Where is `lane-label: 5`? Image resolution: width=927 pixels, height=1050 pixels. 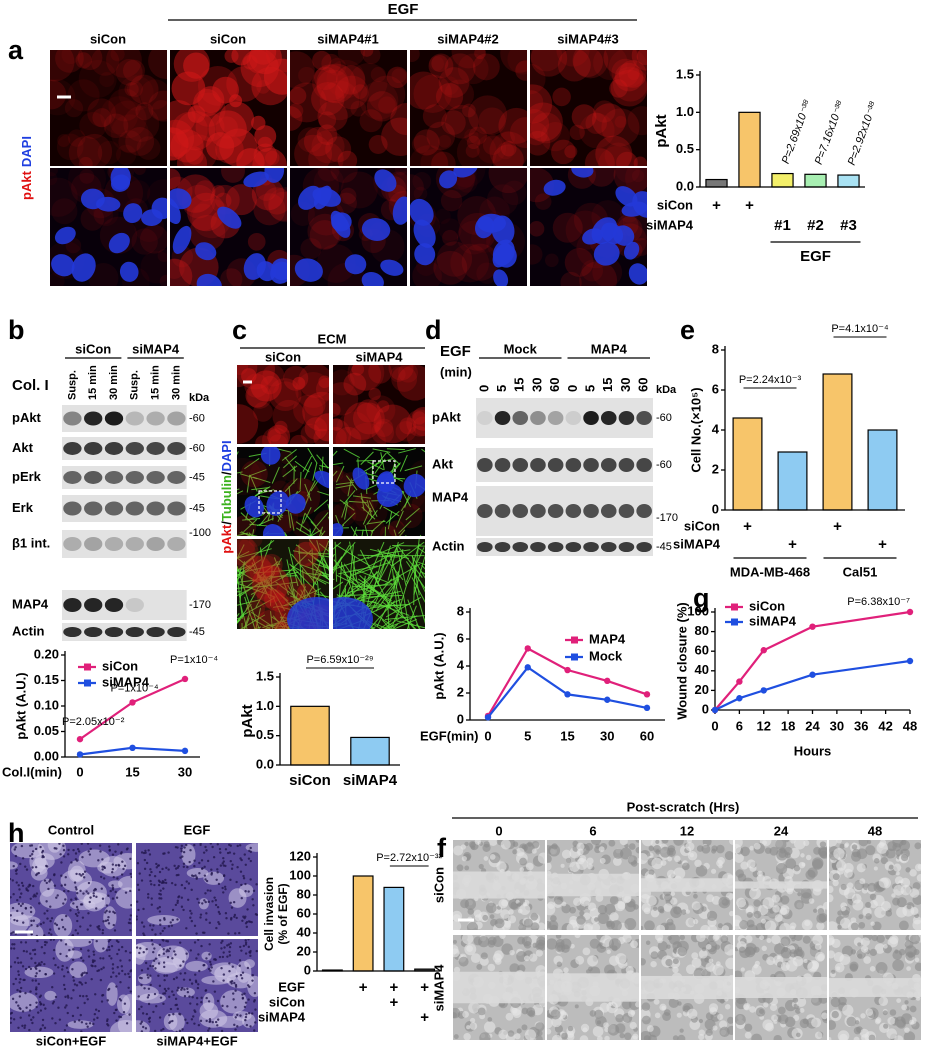
lane-label: 5 is located at coordinates (589, 388).